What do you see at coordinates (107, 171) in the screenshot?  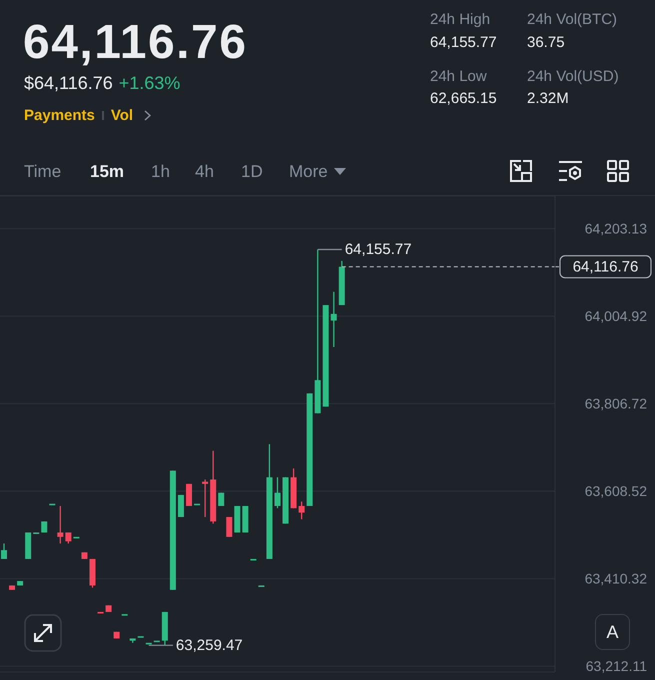 I see `text: 15m` at bounding box center [107, 171].